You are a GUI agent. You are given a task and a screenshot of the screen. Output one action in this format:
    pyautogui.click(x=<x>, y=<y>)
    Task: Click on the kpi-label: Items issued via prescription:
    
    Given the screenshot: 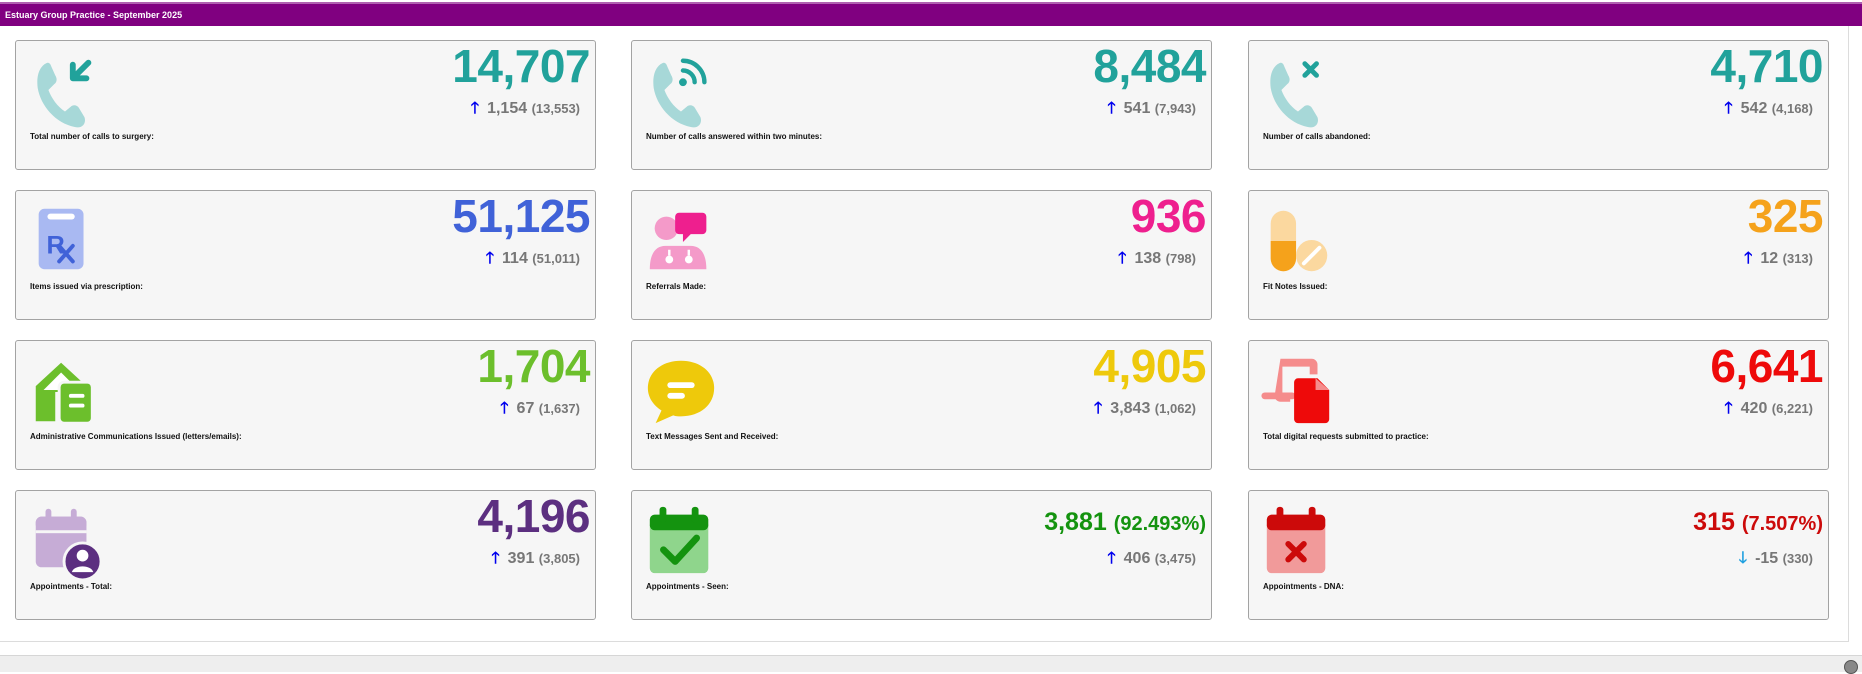 What is the action you would take?
    pyautogui.click(x=86, y=286)
    